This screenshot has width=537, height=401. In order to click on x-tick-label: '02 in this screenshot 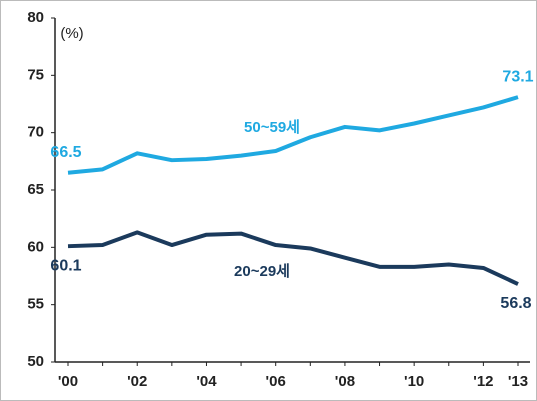, I will do `click(137, 381)`.